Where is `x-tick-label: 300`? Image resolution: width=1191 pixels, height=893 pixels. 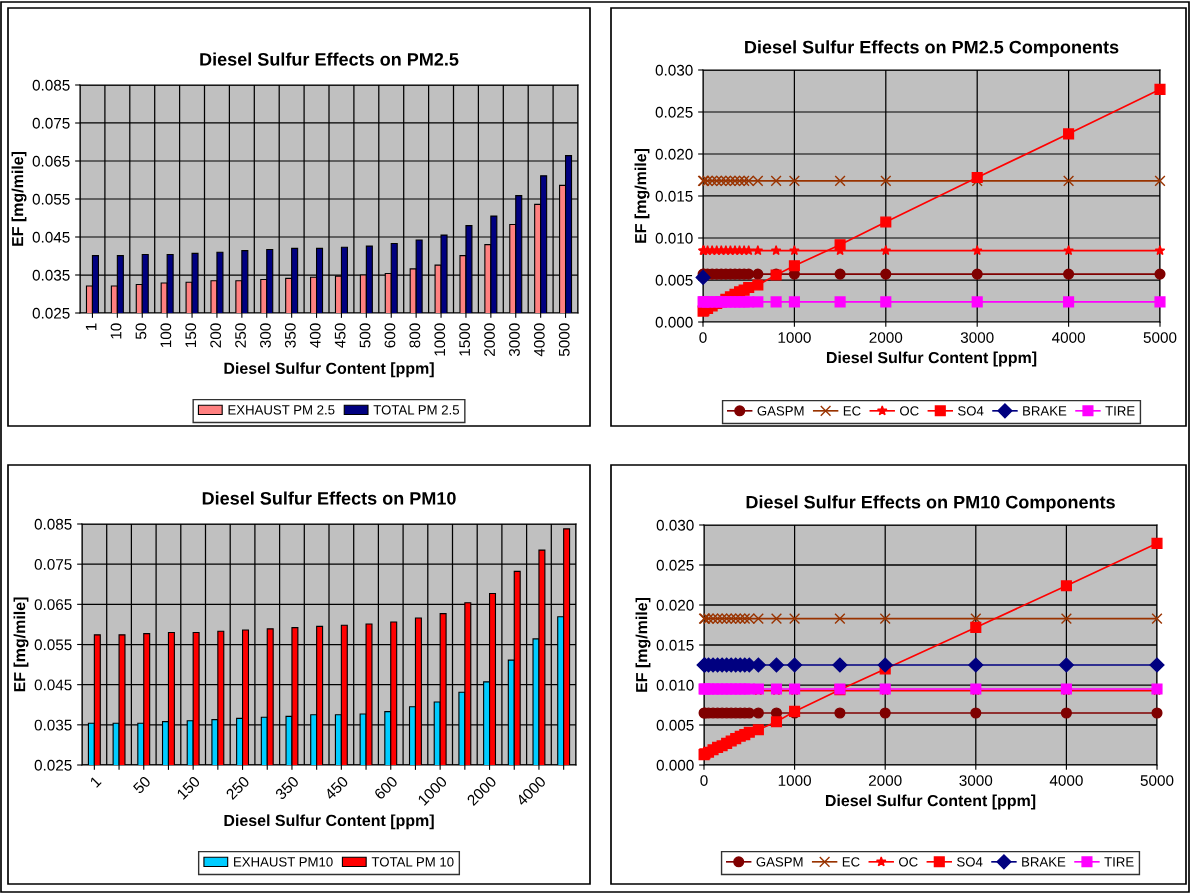
x-tick-label: 300 is located at coordinates (265, 335).